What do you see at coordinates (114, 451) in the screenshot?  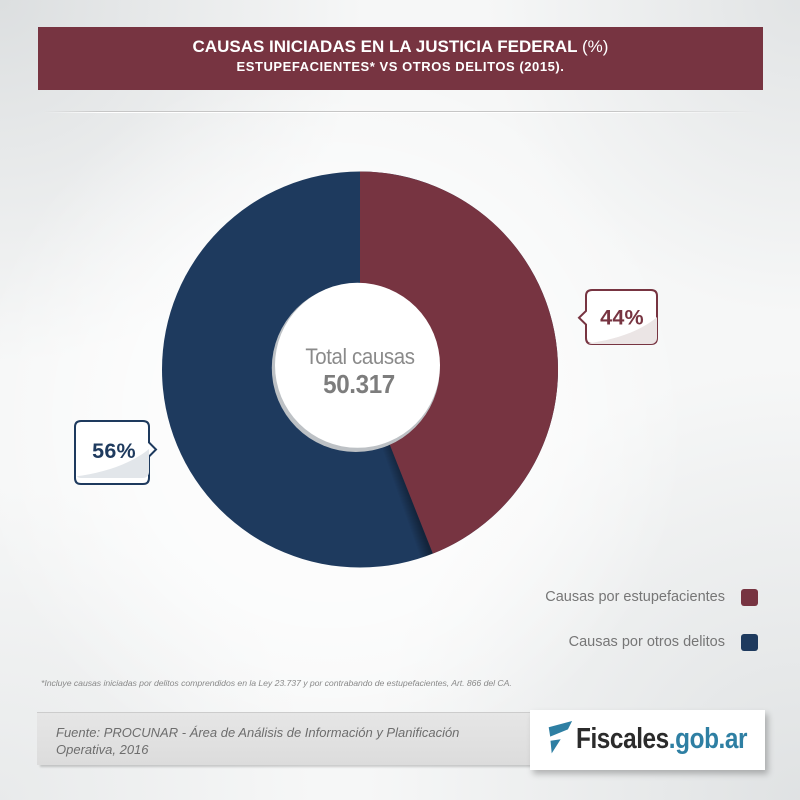 I see `svg-text: 56%` at bounding box center [114, 451].